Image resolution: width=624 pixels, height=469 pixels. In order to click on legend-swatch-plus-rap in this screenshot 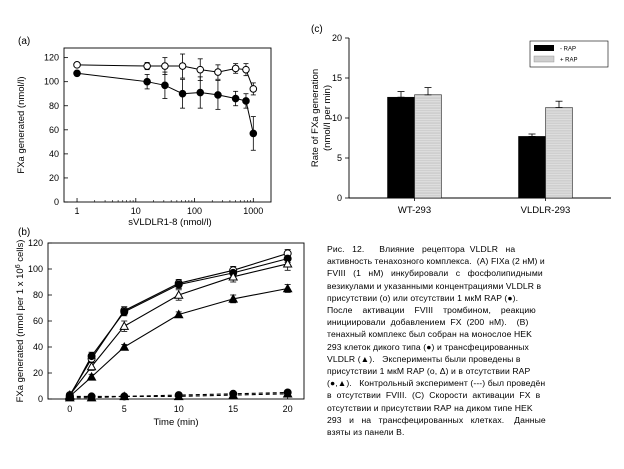, I will do `click(544, 59)`.